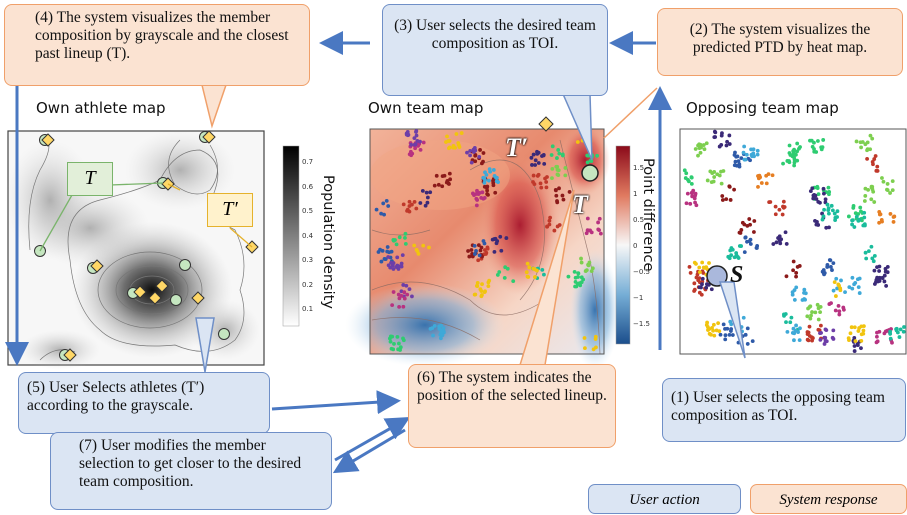 This screenshot has width=907, height=515. I want to click on density-ticks: 0.7 0.6 0.5 0.4 0.3 0.2 0.1, so click(308, 235).